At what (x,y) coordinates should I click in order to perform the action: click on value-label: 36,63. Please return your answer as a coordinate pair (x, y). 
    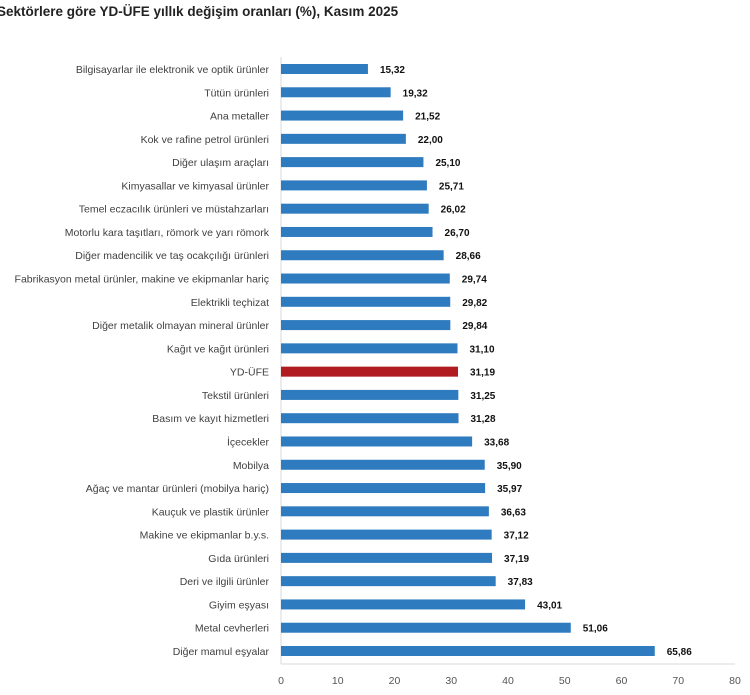
    Looking at the image, I should click on (513, 512).